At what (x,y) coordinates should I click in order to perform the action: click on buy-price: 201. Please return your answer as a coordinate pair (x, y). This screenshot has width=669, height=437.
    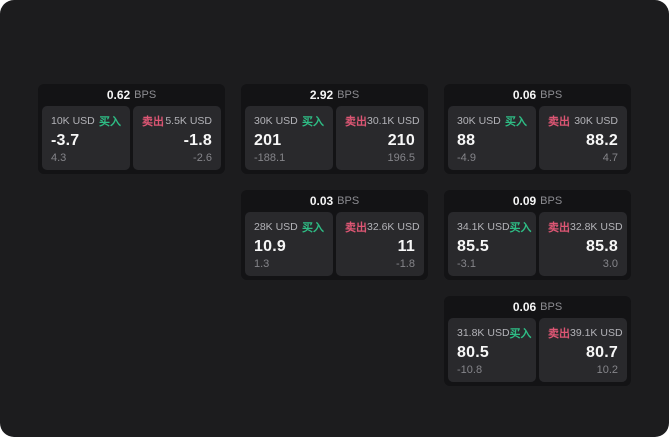
    Looking at the image, I should click on (268, 140).